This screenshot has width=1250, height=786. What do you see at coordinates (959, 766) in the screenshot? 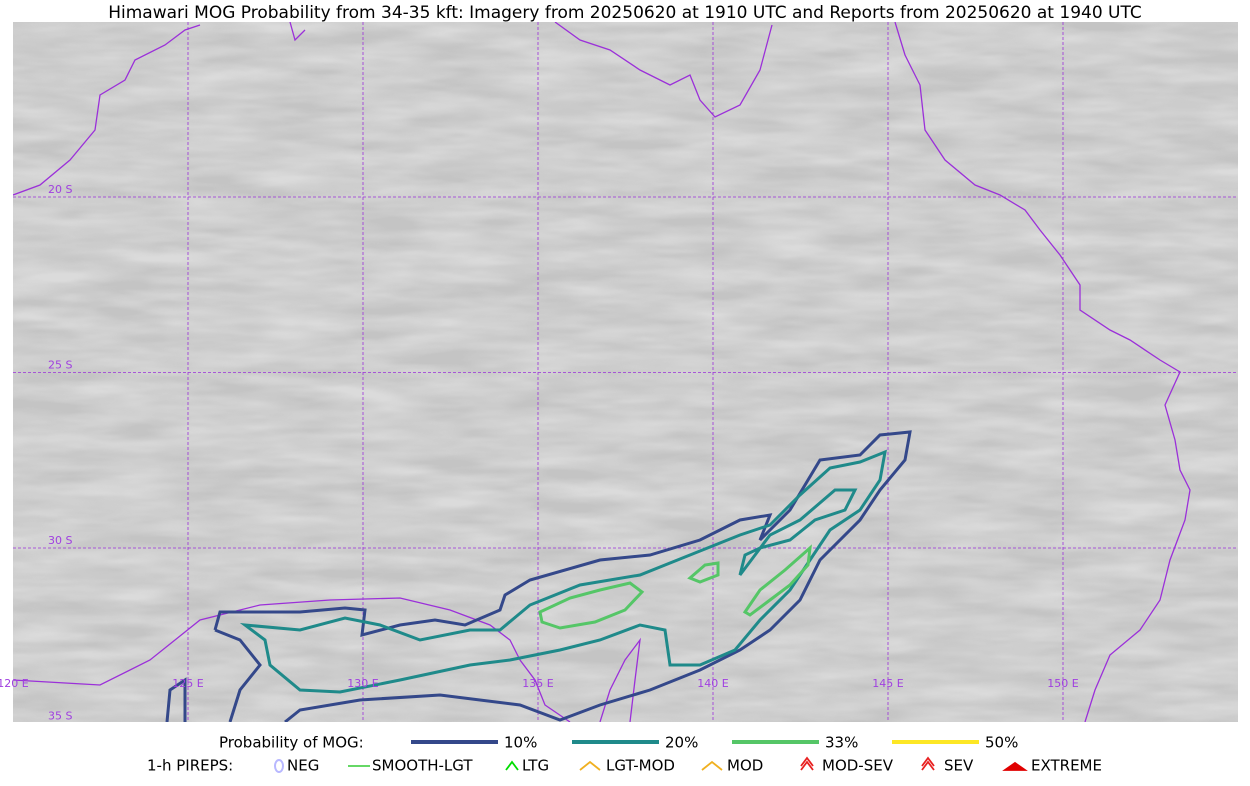
I see `legend-label: SEV` at bounding box center [959, 766].